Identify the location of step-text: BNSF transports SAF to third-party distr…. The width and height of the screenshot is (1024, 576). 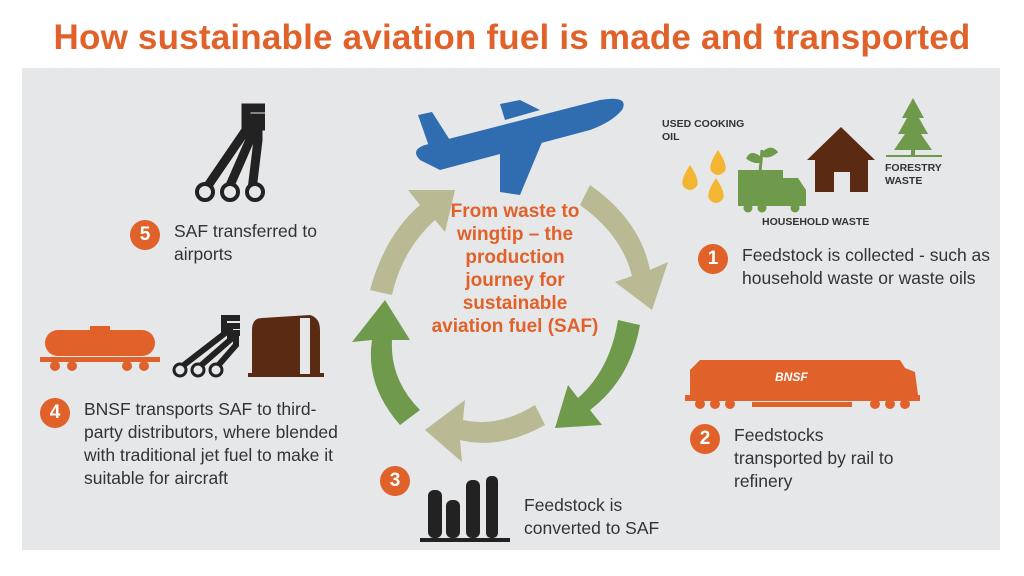
(211, 443).